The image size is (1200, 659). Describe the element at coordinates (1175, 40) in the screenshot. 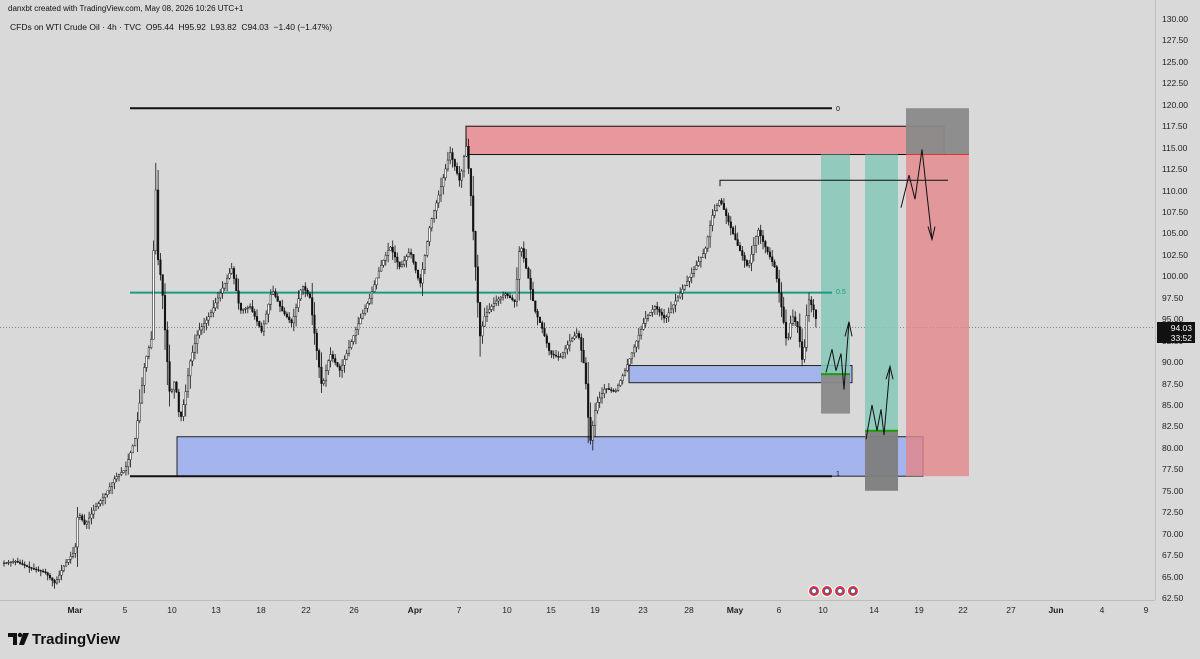

I see `price-axis-tick-label: 127.50` at that location.